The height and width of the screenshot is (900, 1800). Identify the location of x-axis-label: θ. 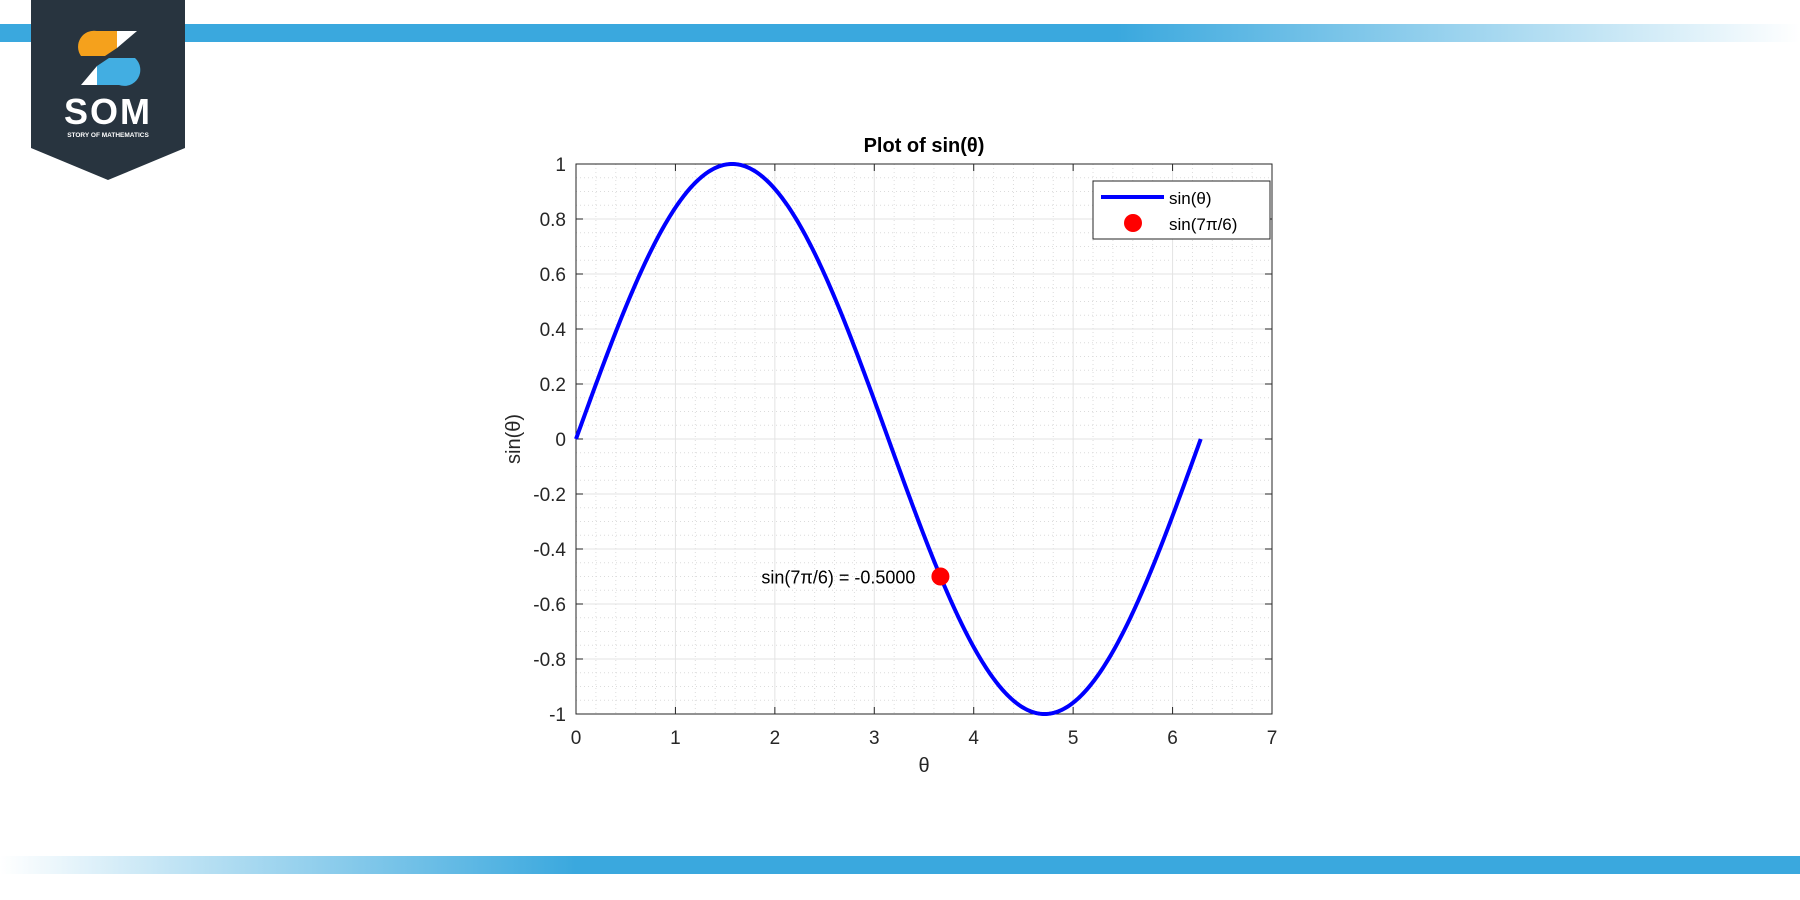
(923, 766).